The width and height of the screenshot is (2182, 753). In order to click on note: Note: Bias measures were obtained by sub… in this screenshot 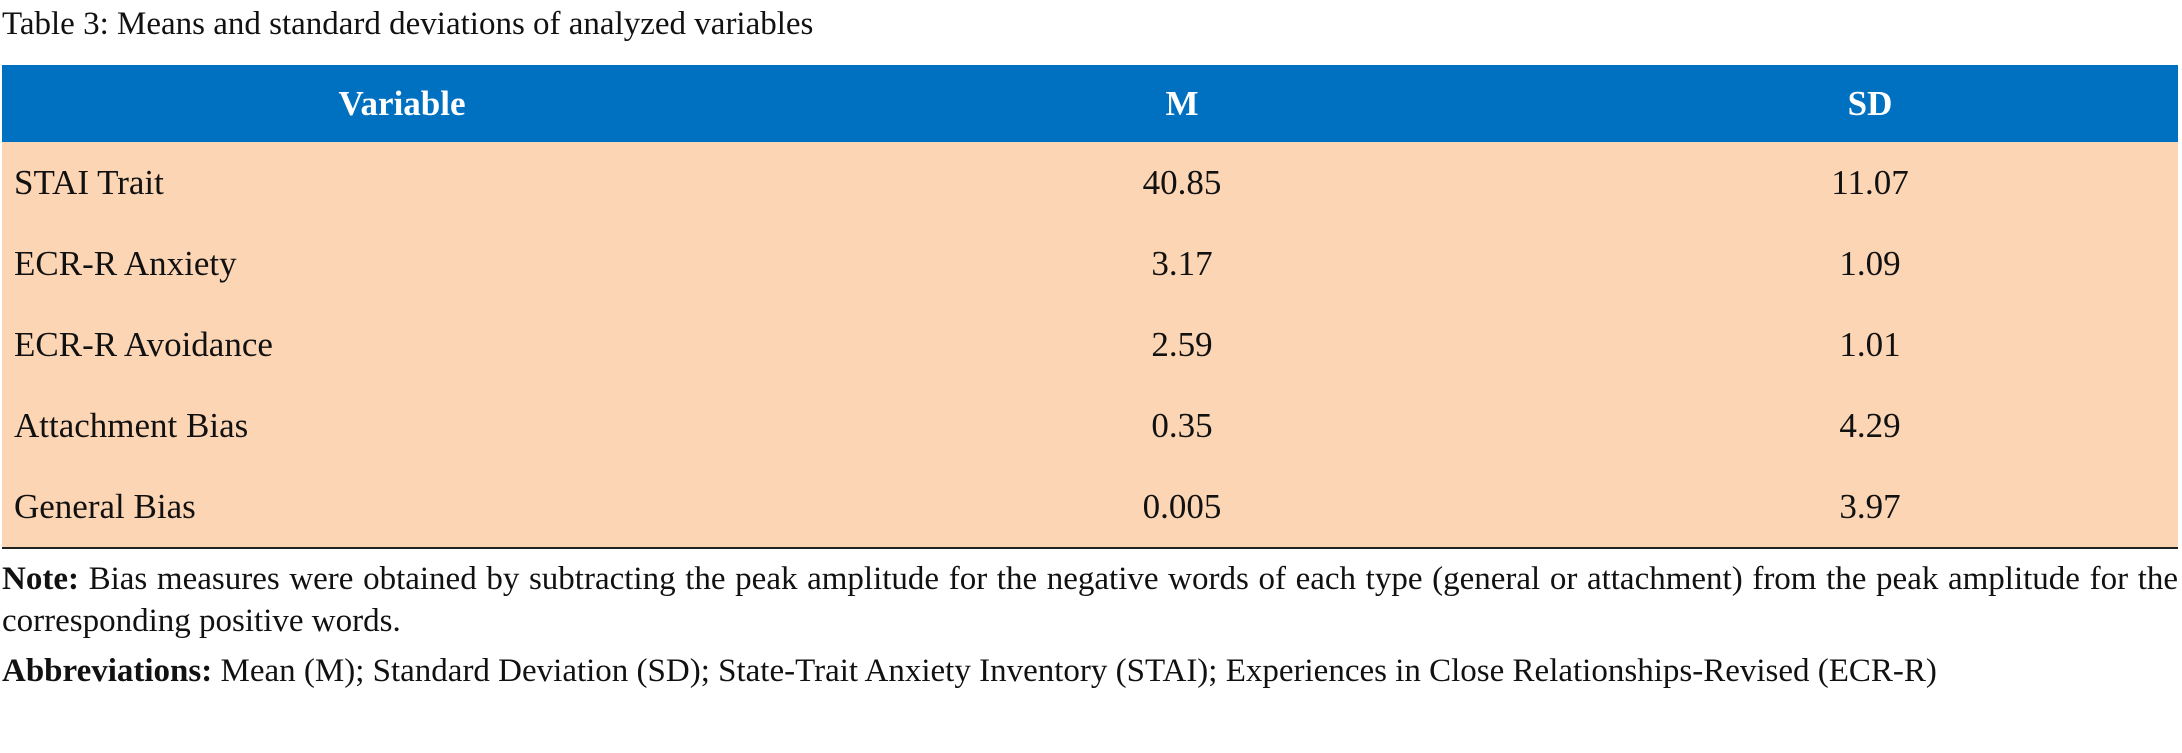, I will do `click(1090, 600)`.